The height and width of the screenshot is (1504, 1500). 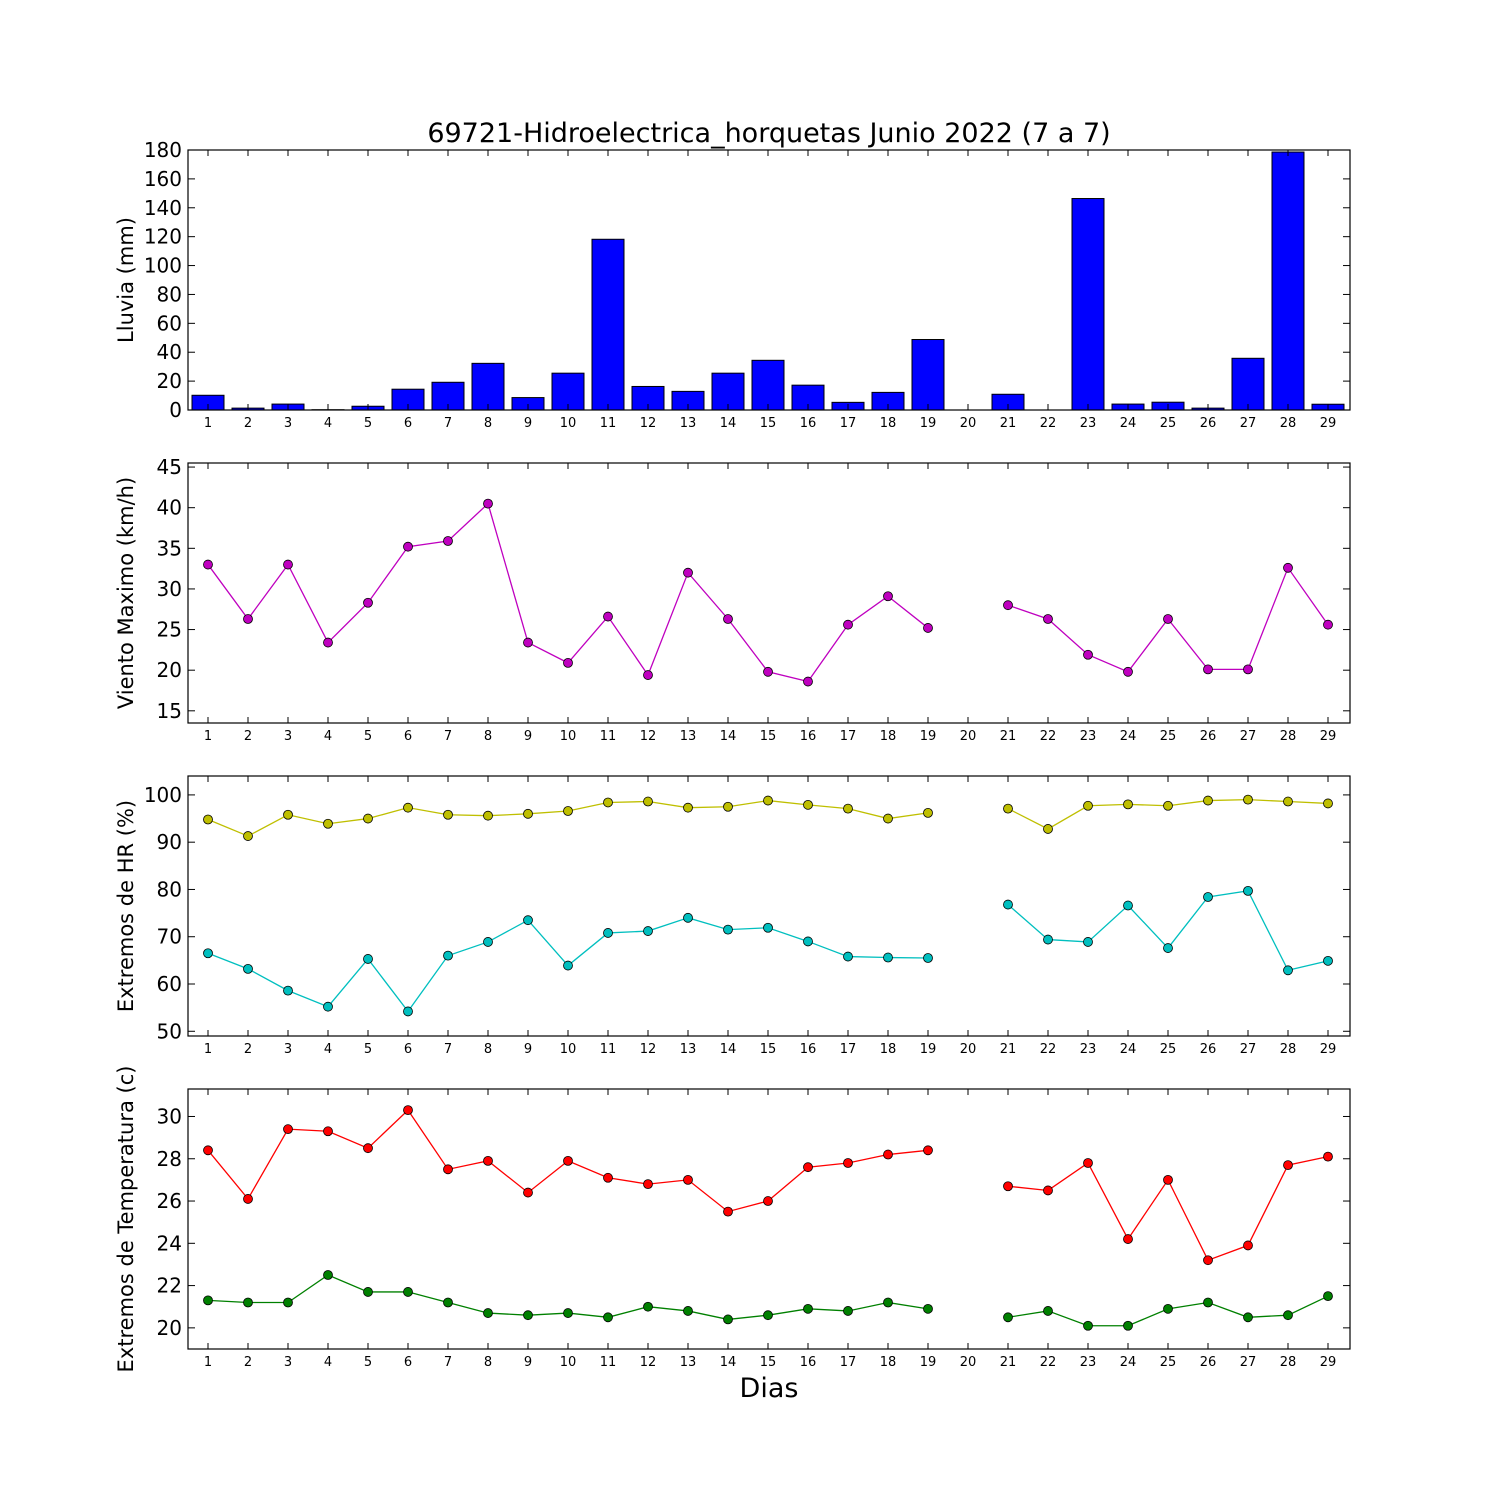 What do you see at coordinates (163, 208) in the screenshot?
I see `y-tick-label: 140` at bounding box center [163, 208].